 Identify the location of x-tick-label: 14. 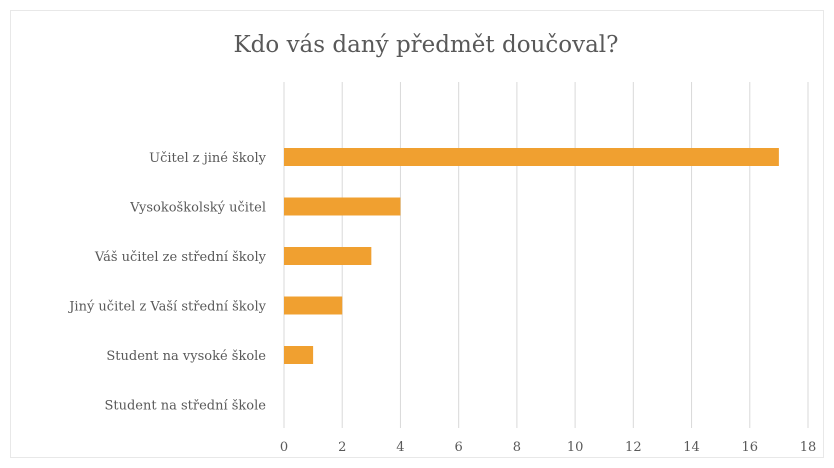
(691, 447).